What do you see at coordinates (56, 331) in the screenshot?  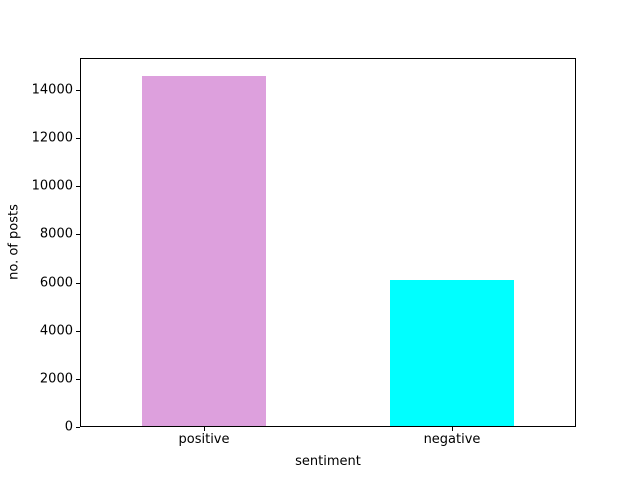 I see `y-tick-label-4000: 4000` at bounding box center [56, 331].